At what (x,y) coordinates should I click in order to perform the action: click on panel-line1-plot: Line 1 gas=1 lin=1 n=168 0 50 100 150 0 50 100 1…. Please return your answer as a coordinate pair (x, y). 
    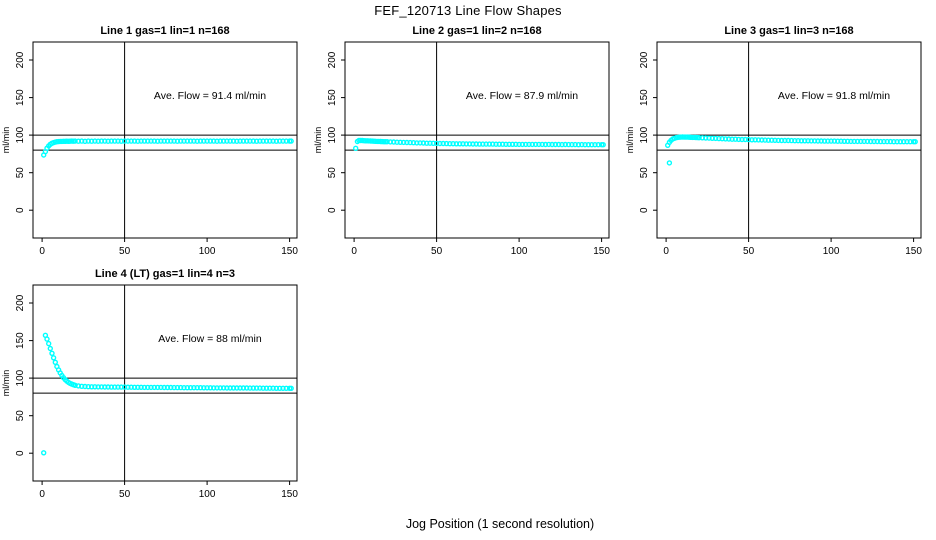
    Looking at the image, I should click on (149, 141).